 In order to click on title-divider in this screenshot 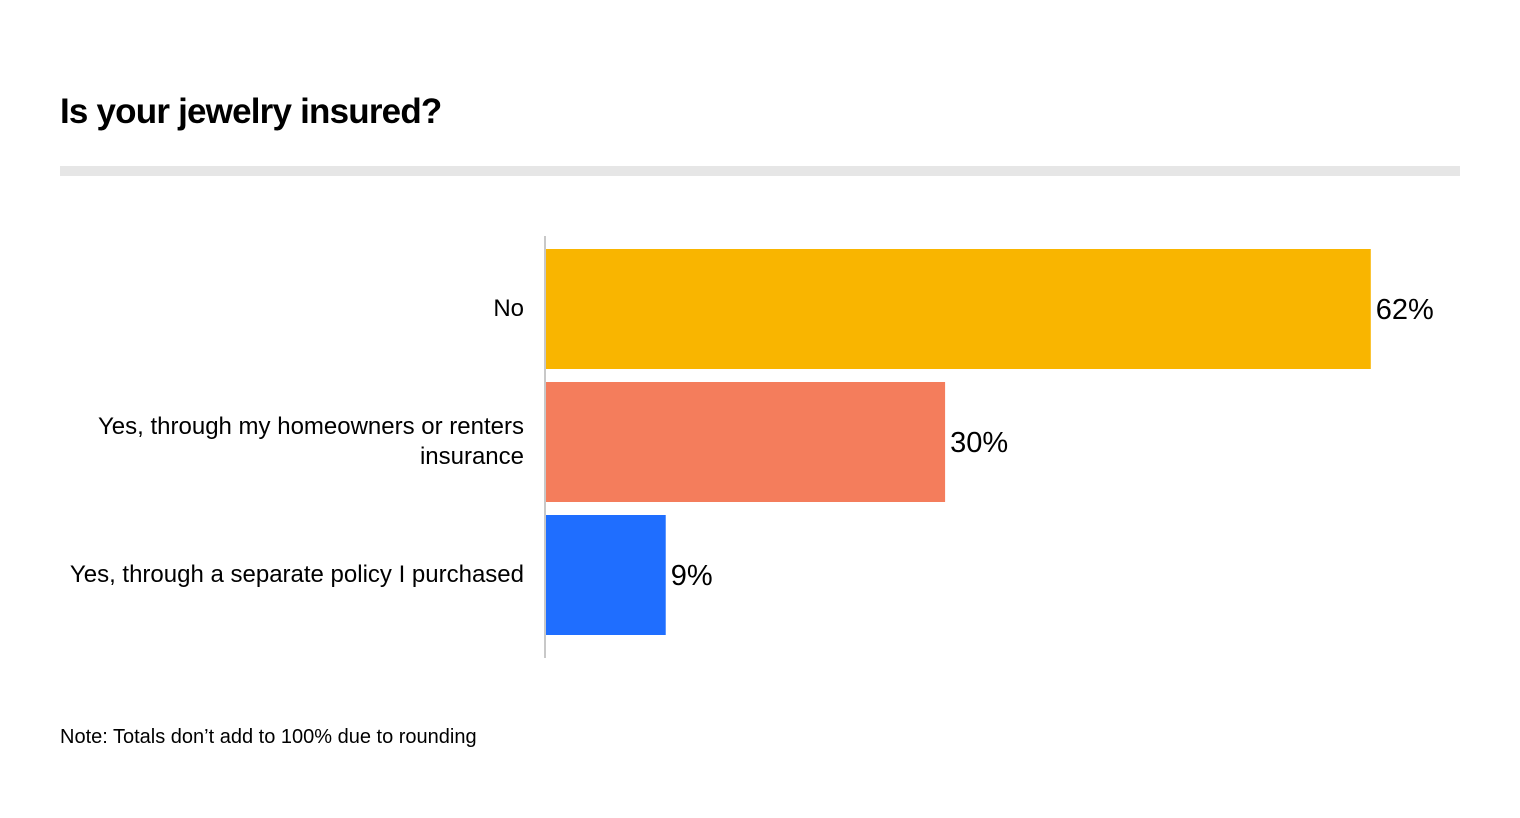, I will do `click(760, 171)`.